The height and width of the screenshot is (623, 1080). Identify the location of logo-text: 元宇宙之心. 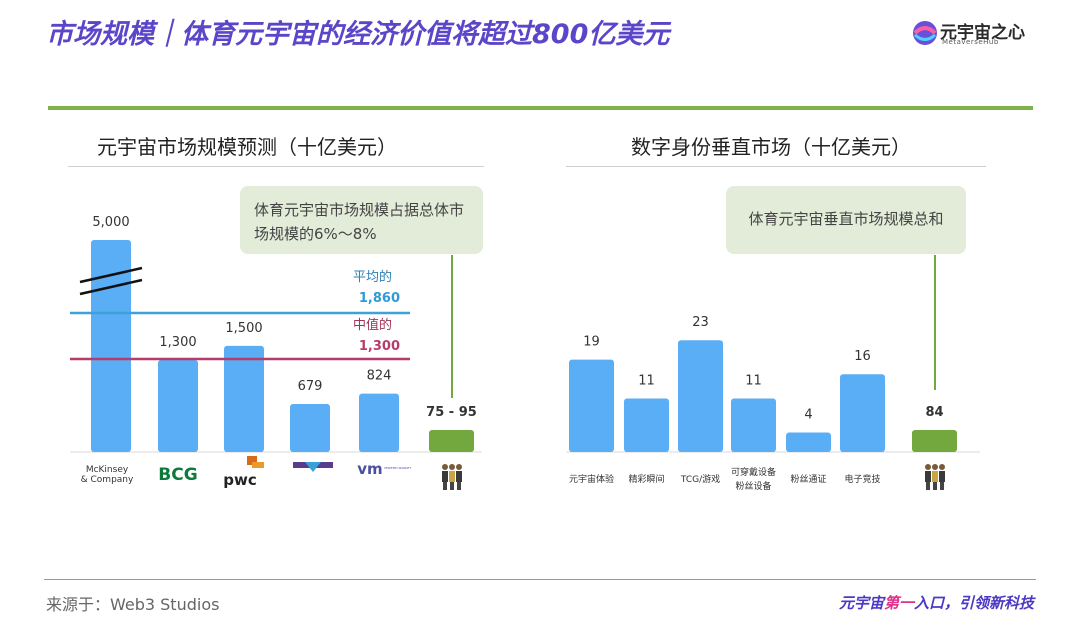
(982, 33).